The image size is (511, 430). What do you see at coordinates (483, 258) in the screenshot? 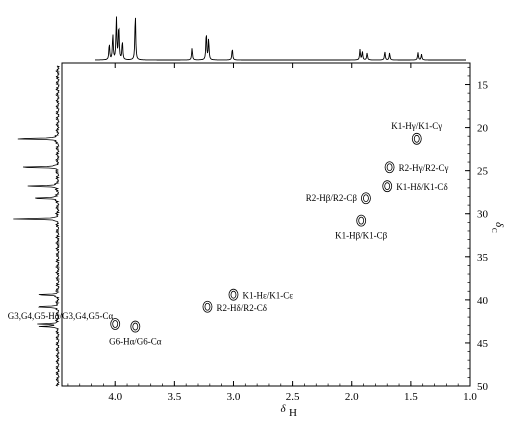
I see `y-tick-label: 35` at bounding box center [483, 258].